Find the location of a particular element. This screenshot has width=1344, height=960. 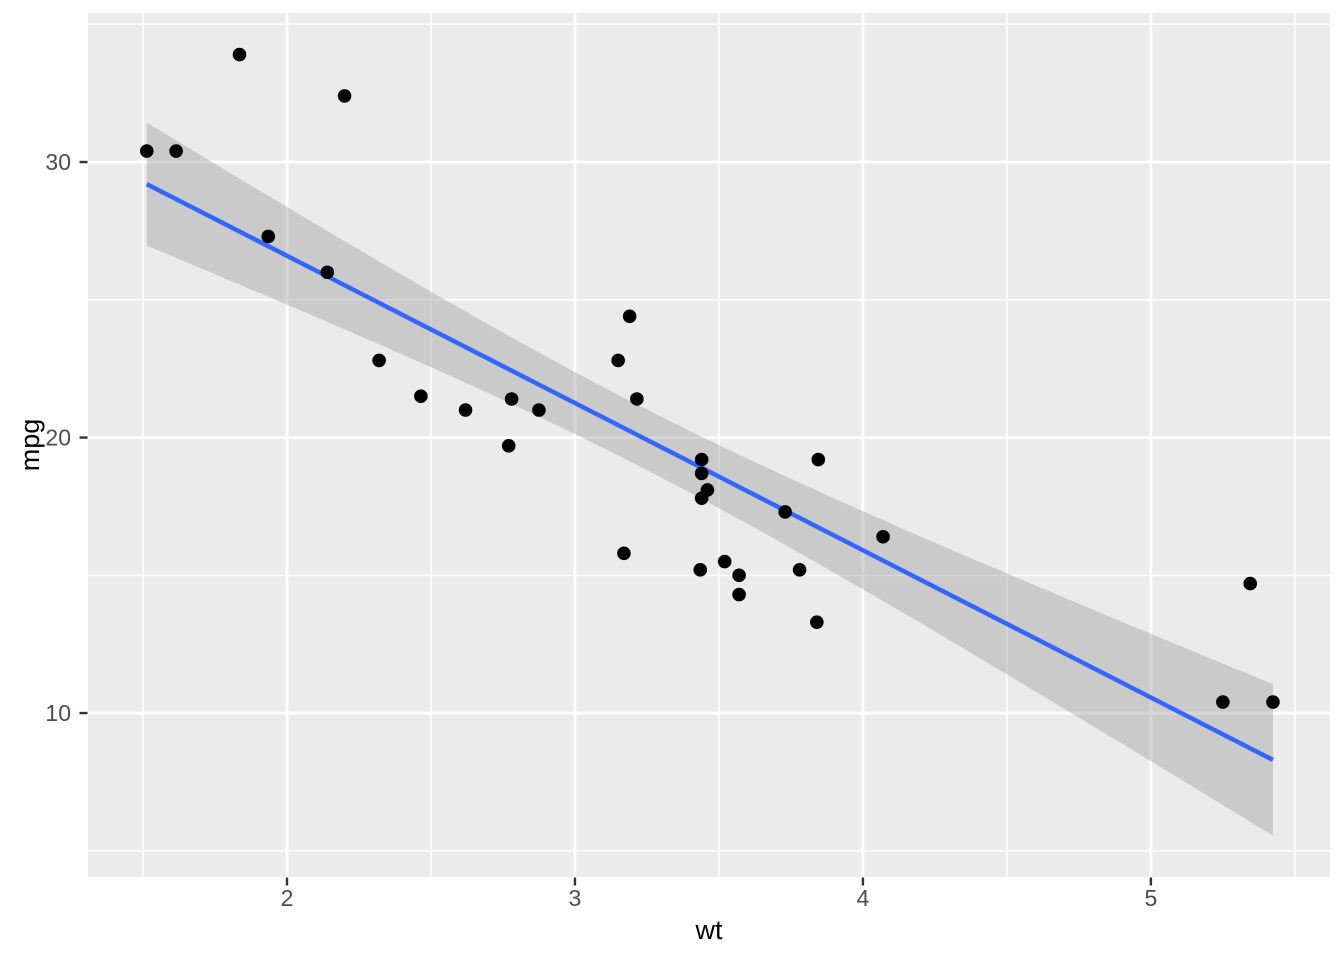

y-tick-label: 10 is located at coordinates (58, 713).